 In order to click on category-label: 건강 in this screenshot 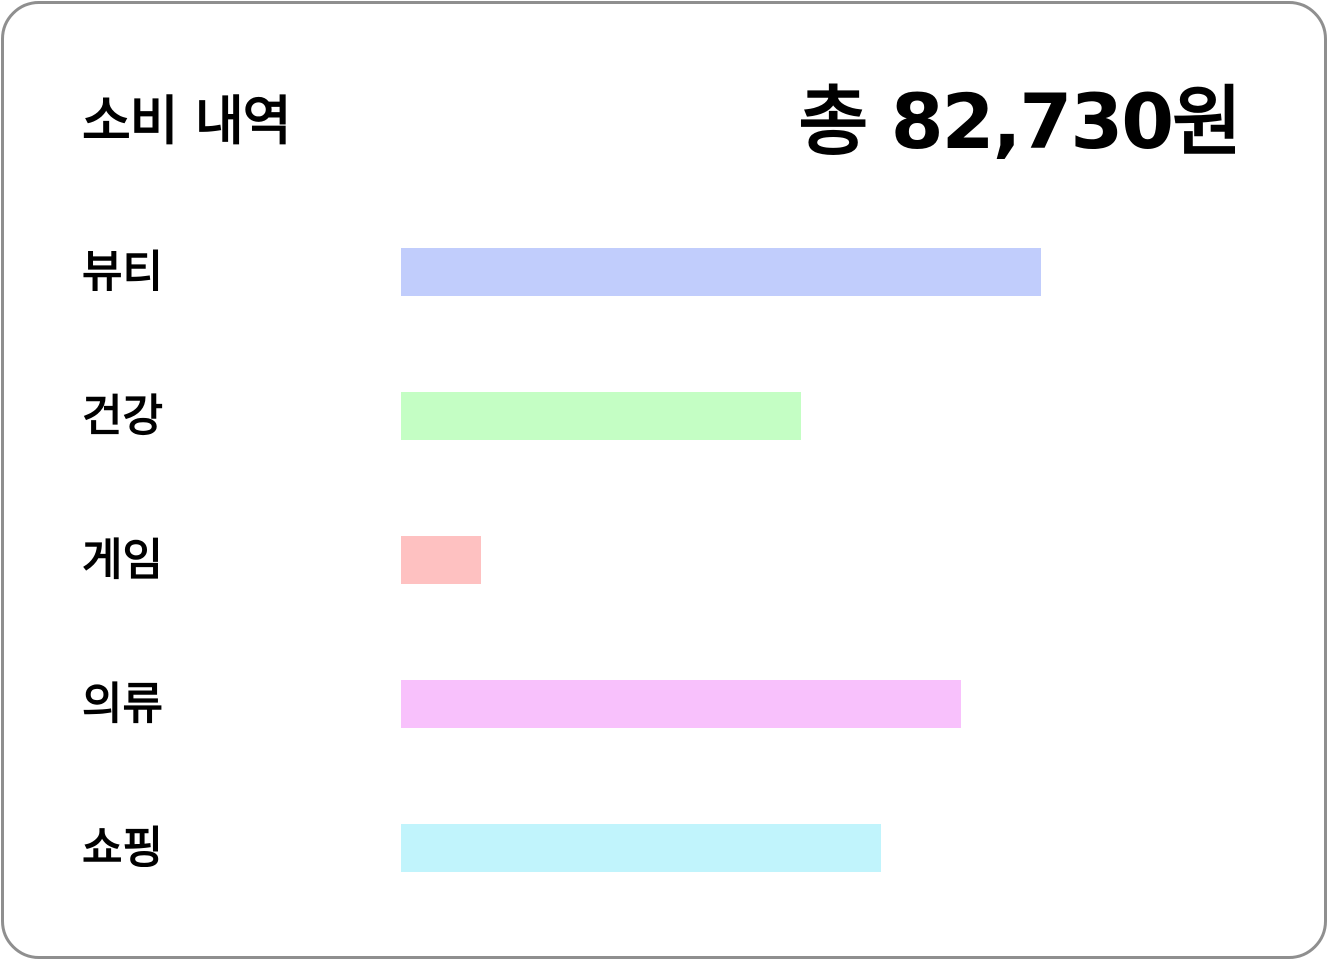, I will do `click(122, 416)`.